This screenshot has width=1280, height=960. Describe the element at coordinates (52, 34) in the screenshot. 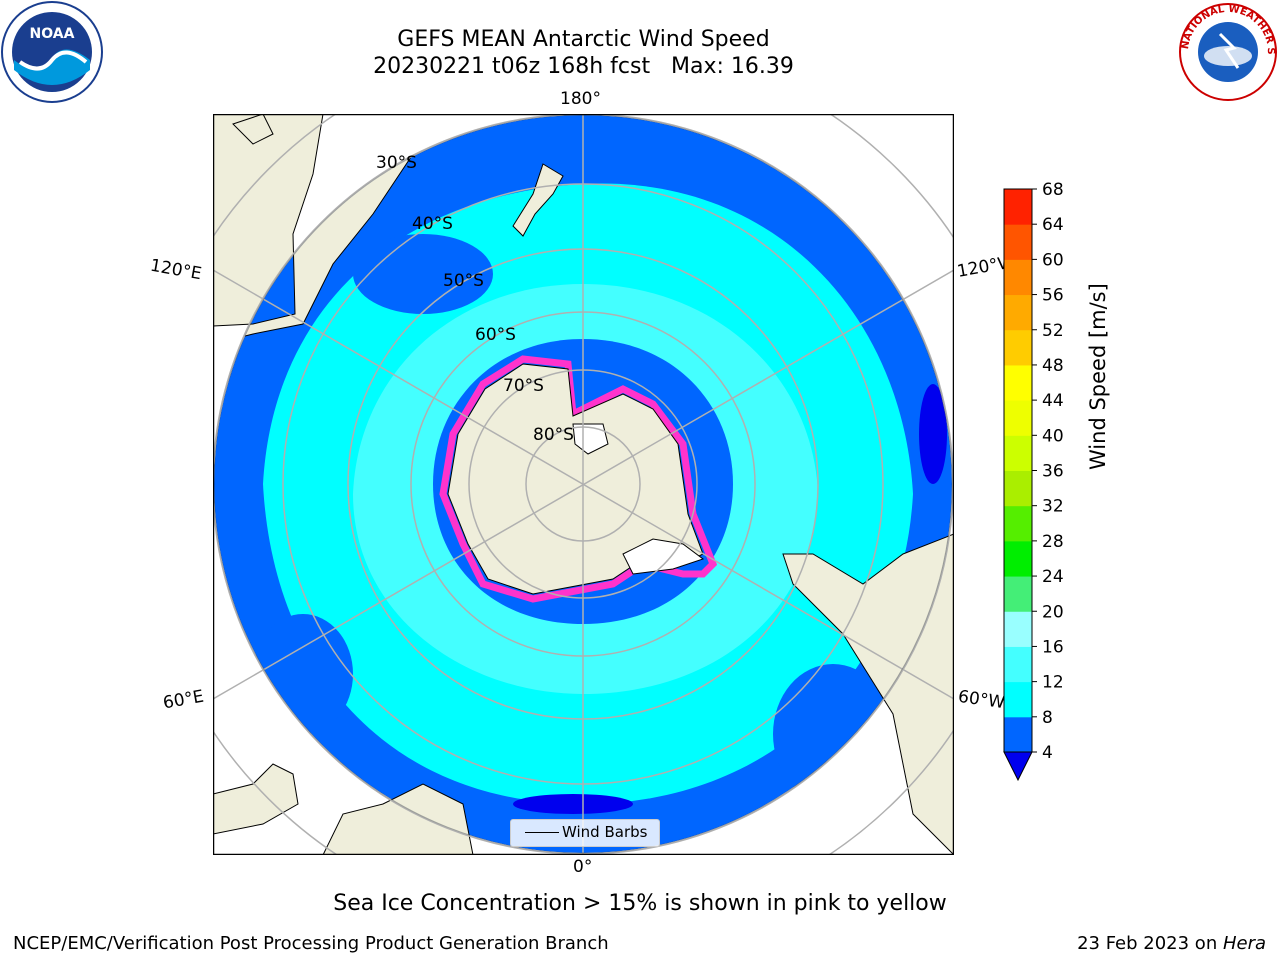

I see `noaa-logo-text: NOAA` at that location.